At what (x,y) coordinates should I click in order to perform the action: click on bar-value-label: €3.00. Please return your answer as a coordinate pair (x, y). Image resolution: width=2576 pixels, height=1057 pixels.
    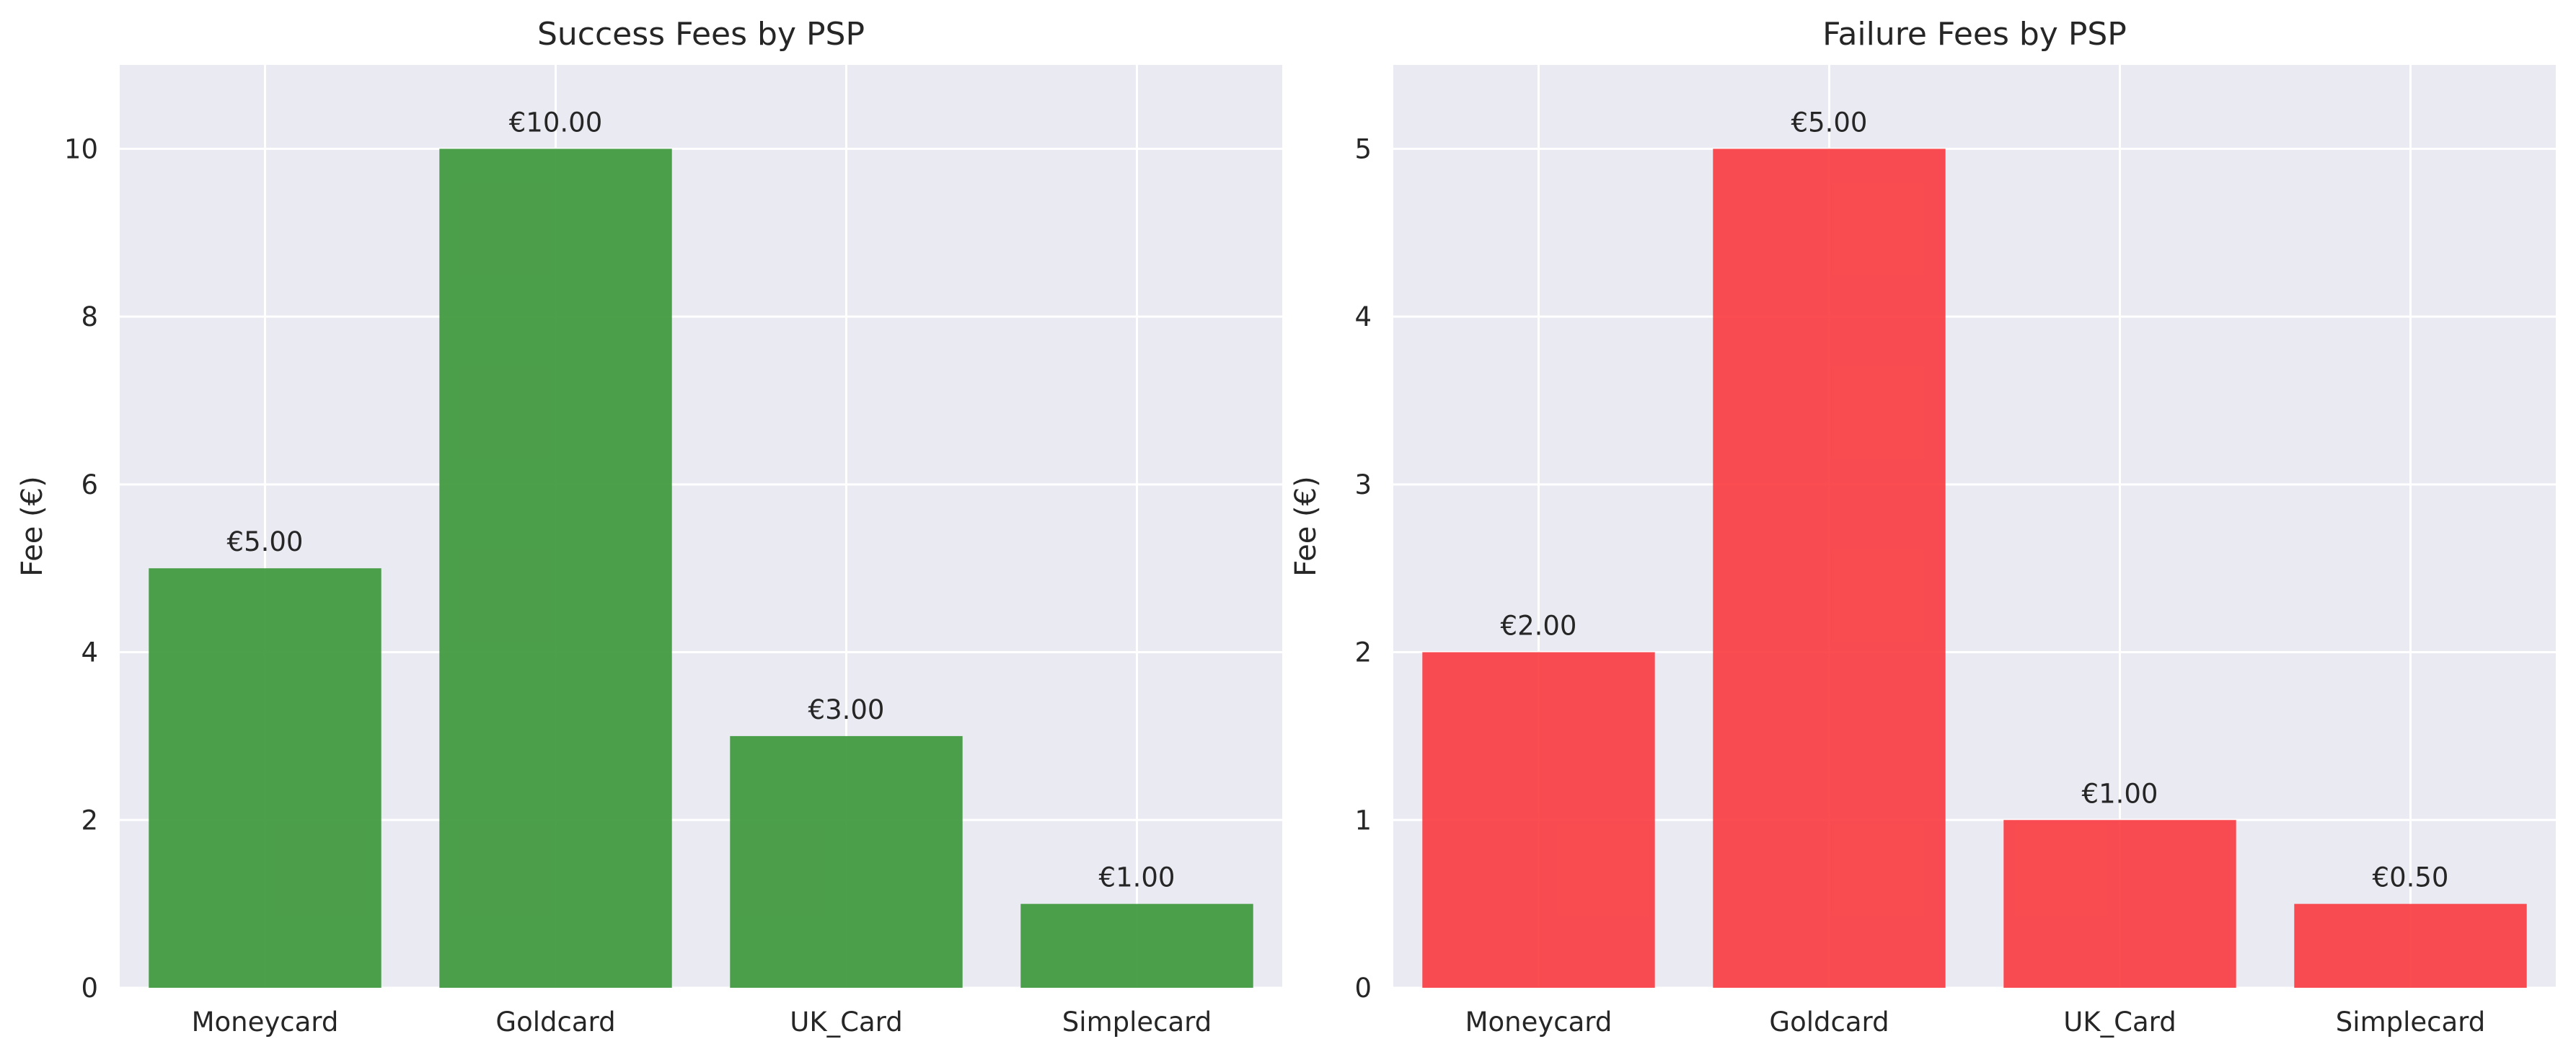
    Looking at the image, I should click on (846, 710).